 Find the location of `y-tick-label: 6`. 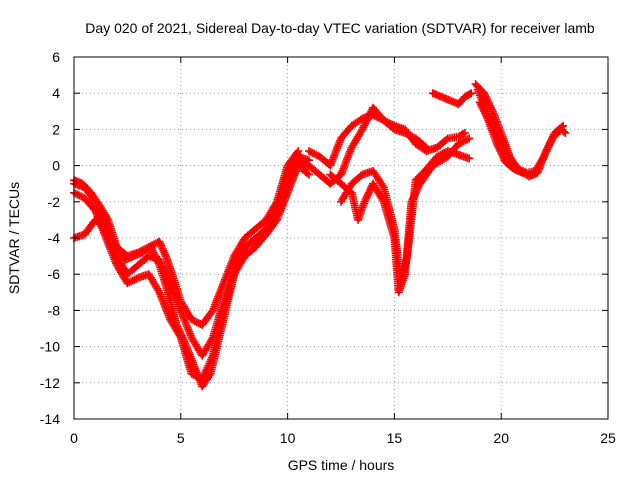

y-tick-label: 6 is located at coordinates (56, 57).